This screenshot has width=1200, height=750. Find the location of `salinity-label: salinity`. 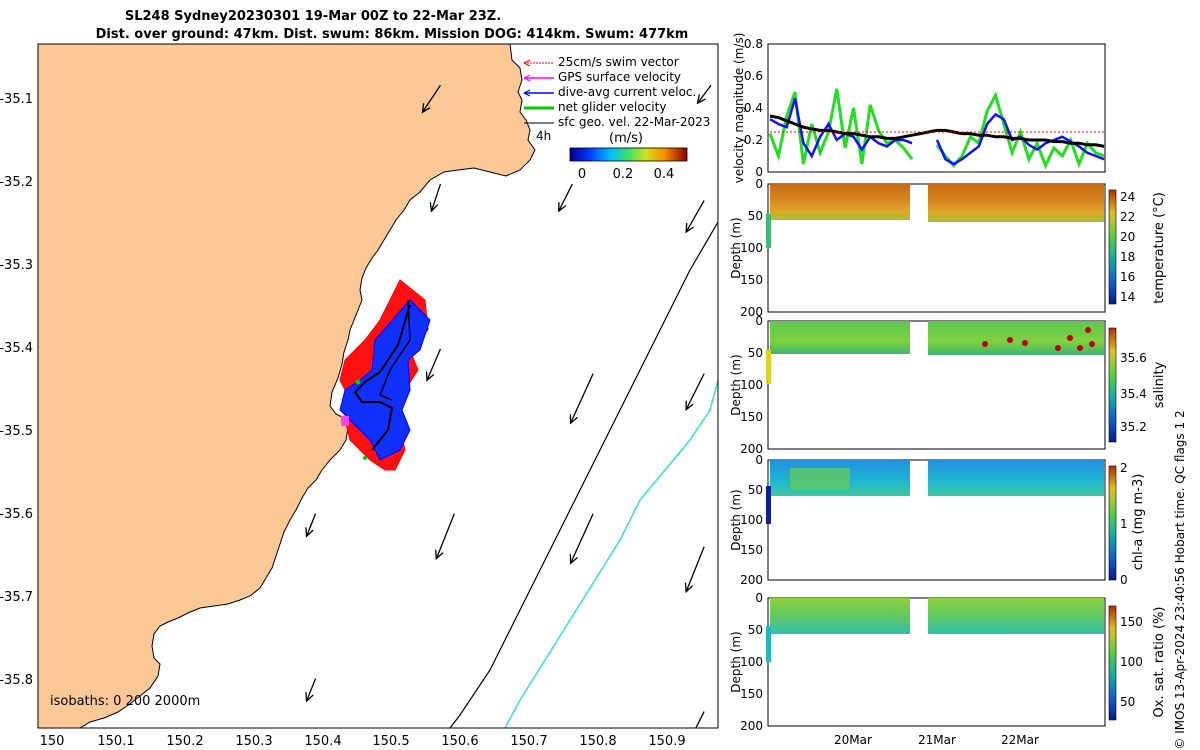

salinity-label: salinity is located at coordinates (1159, 384).